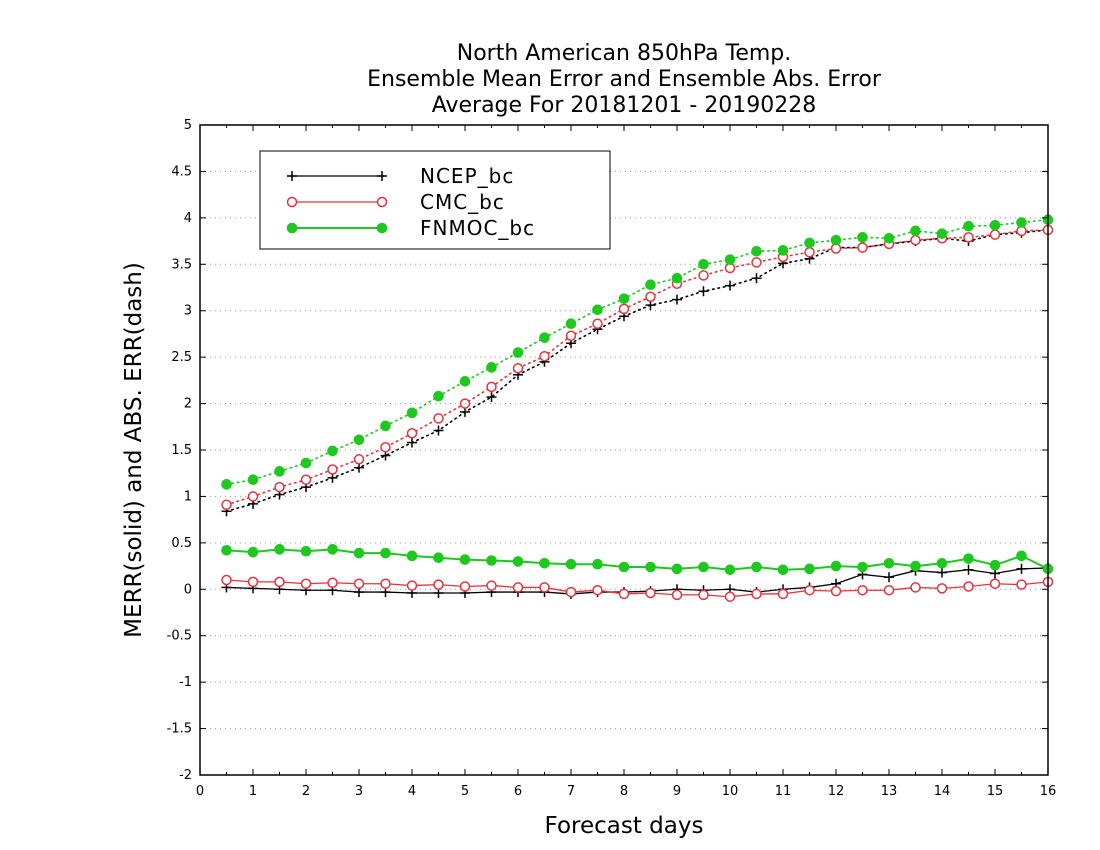  I want to click on legend-box, so click(435, 200).